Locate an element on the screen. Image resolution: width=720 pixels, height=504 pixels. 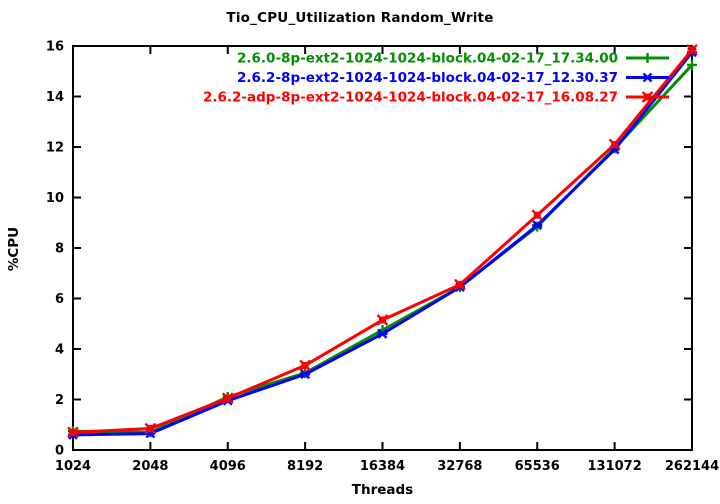
x-axis-label: Threads is located at coordinates (382, 490).